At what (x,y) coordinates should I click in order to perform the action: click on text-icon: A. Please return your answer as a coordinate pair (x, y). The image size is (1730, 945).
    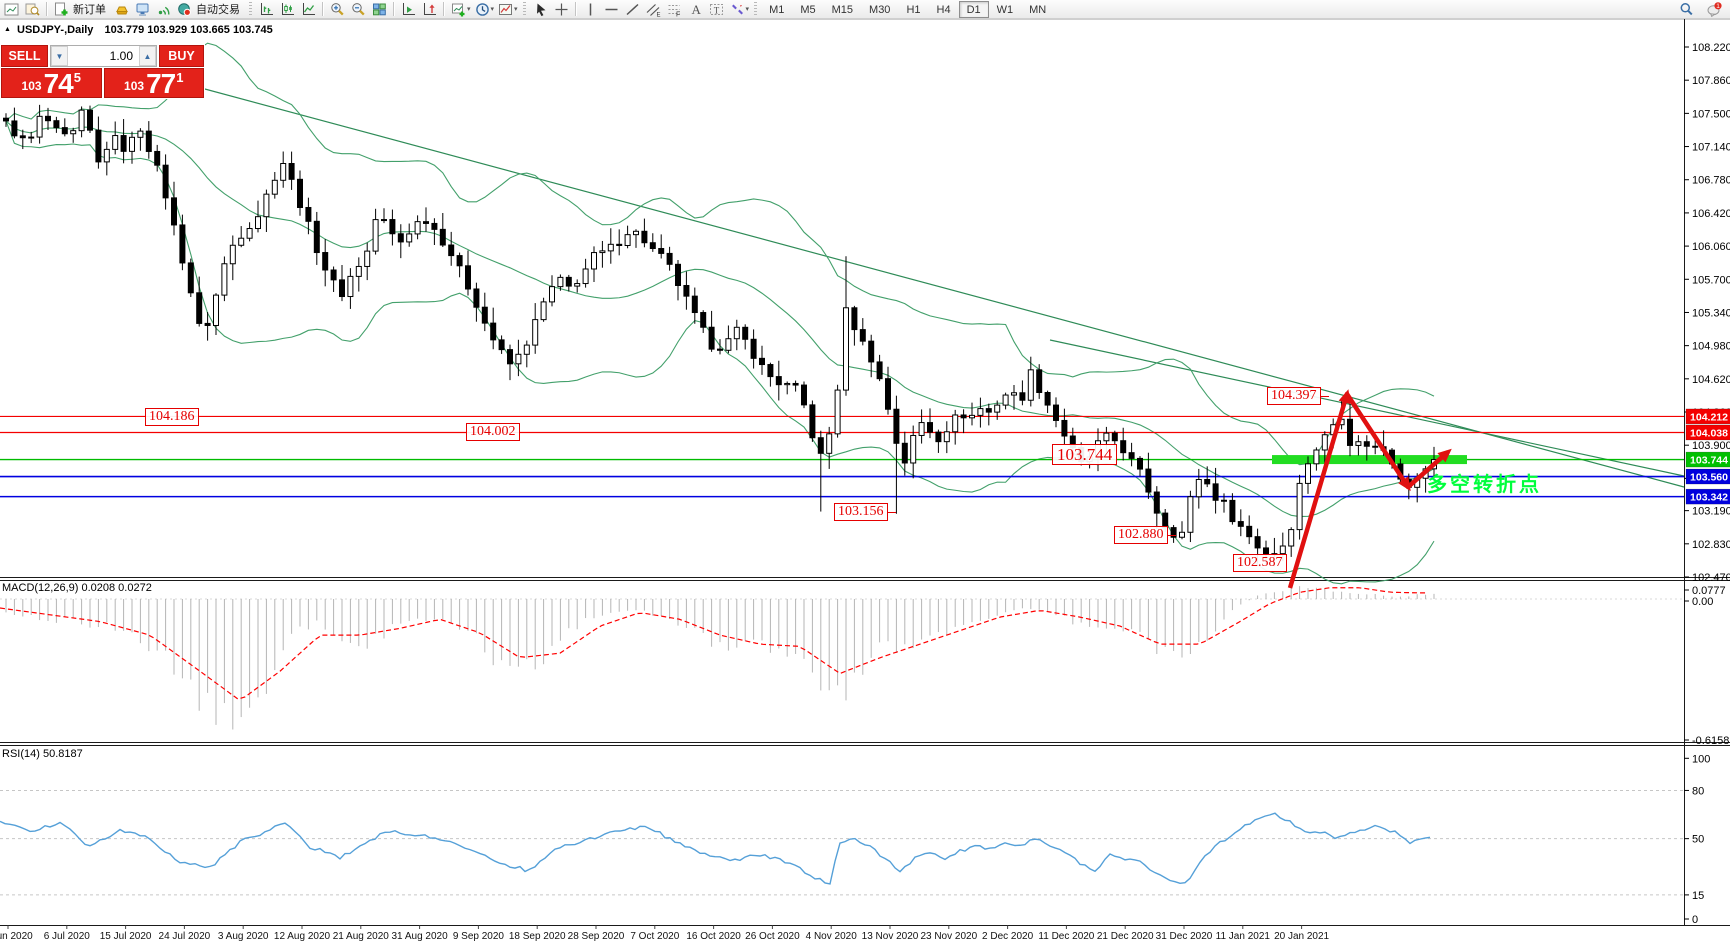
    Looking at the image, I should click on (695, 9).